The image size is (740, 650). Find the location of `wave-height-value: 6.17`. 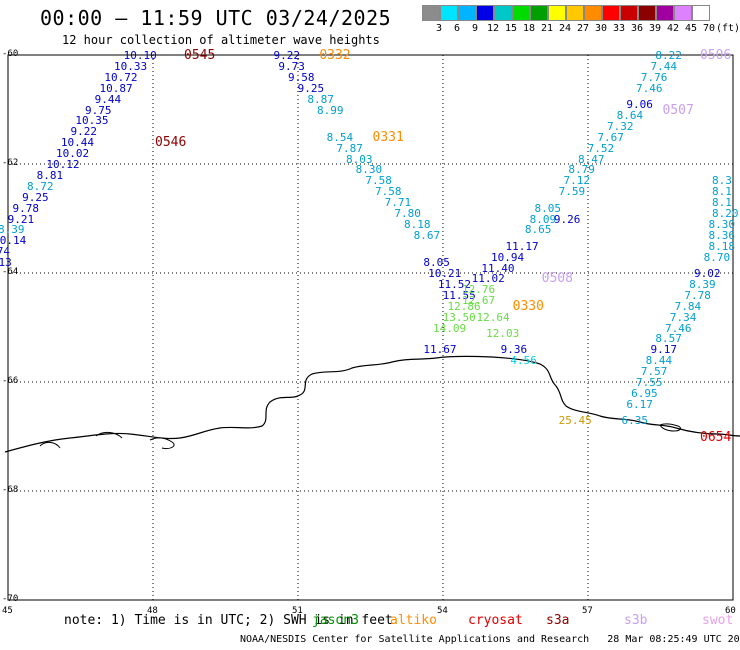

wave-height-value: 6.17 is located at coordinates (639, 404).